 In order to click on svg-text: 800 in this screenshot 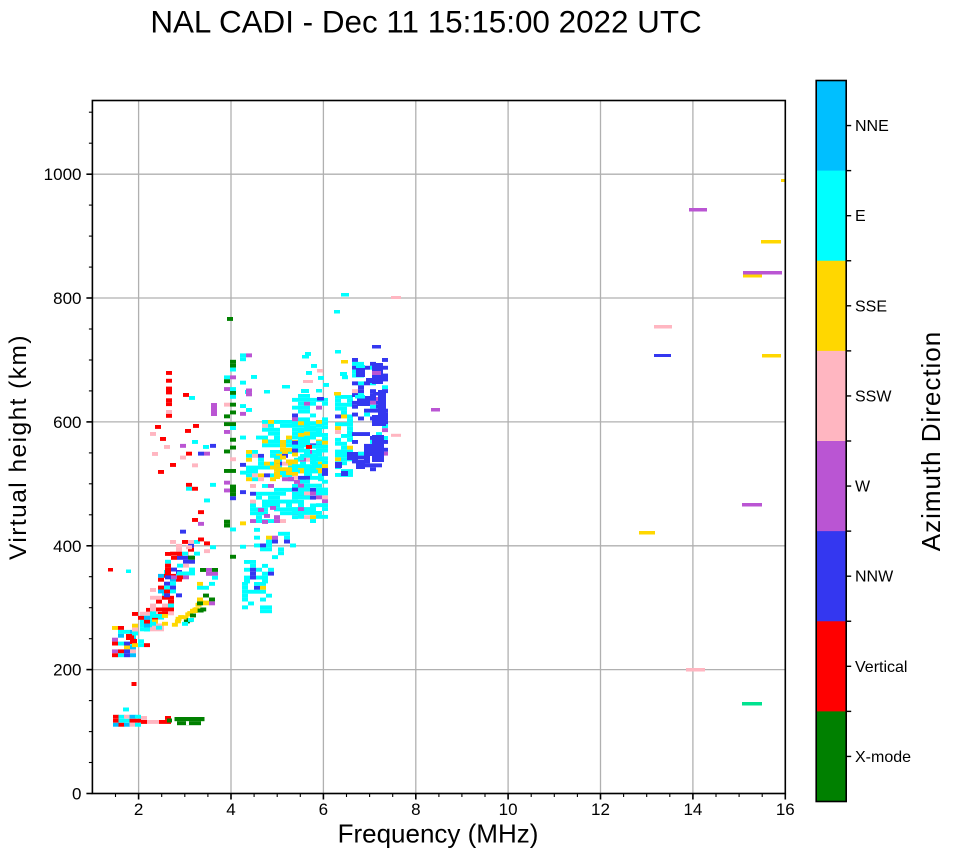, I will do `click(67, 298)`.